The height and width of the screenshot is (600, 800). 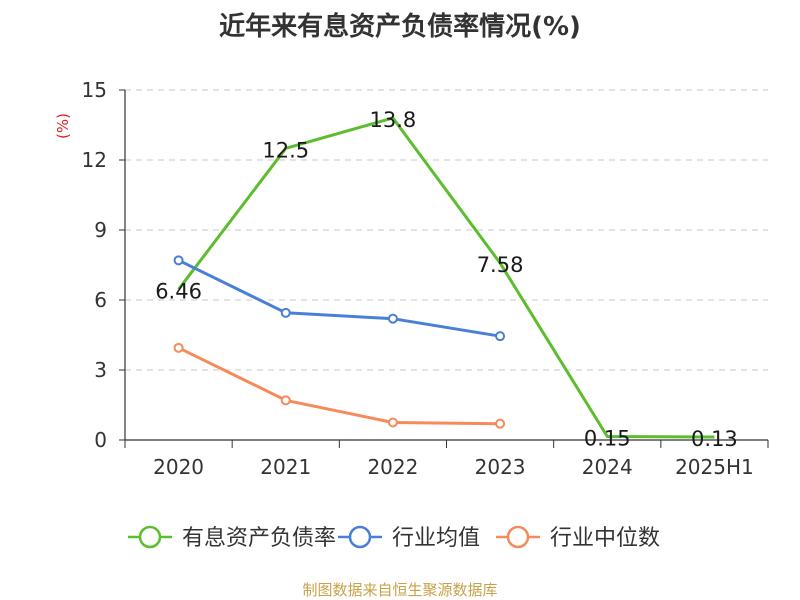 I want to click on data-label: 12.5, so click(x=285, y=150).